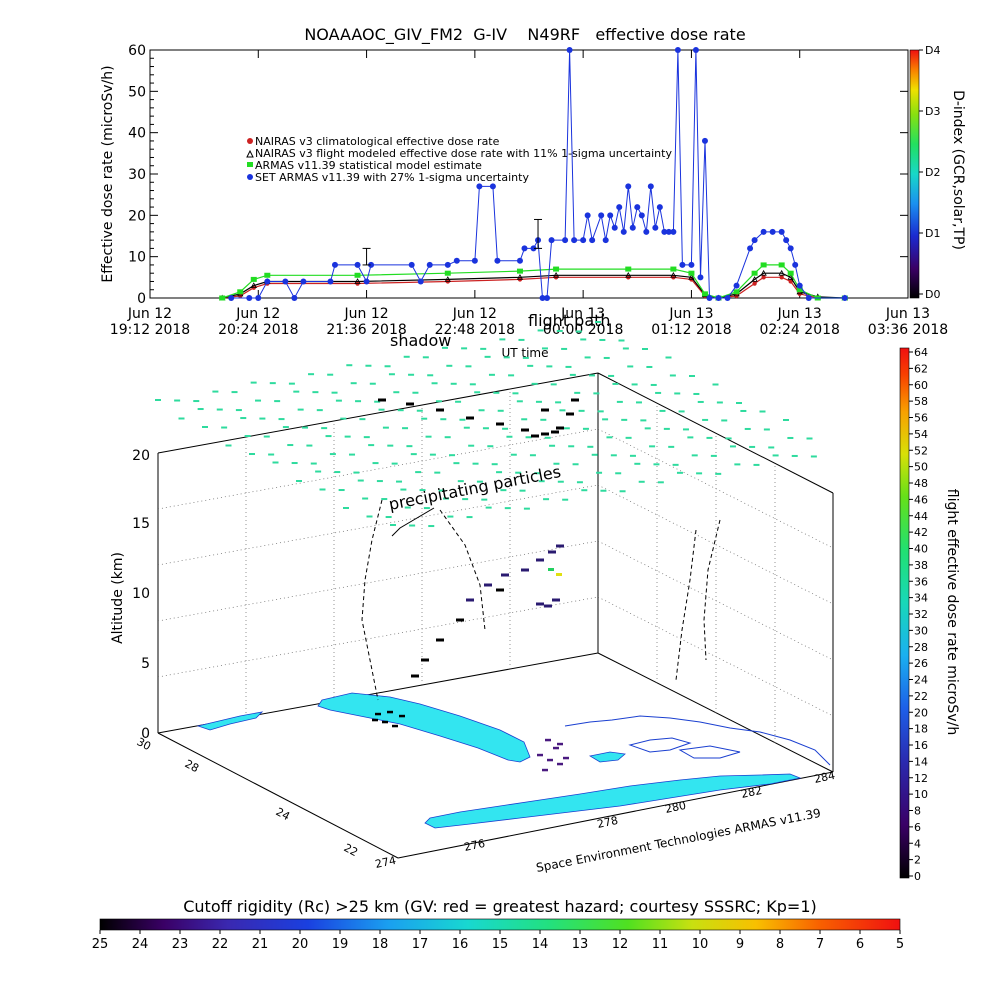 The height and width of the screenshot is (1000, 1000). Describe the element at coordinates (583, 330) in the screenshot. I see `x-tick-label-time: 00:00 2018` at that location.